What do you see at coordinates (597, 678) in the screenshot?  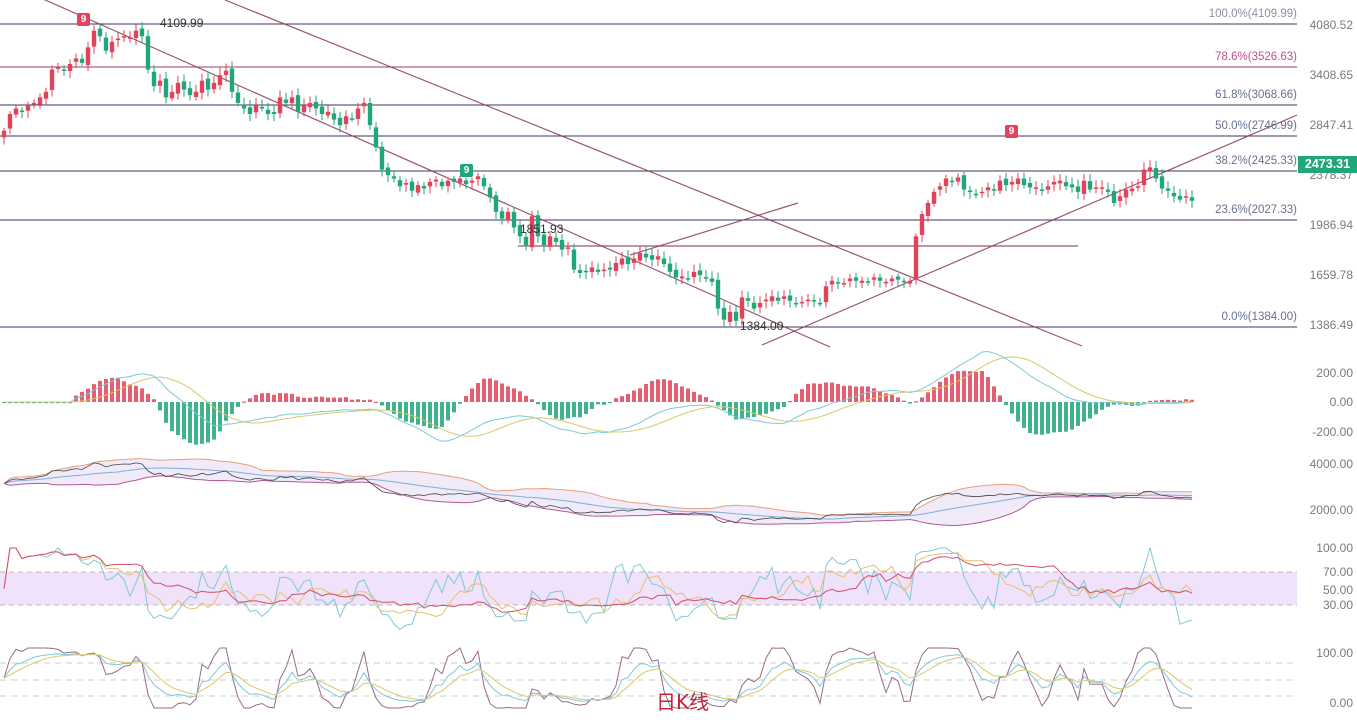 I see `kdj-j-line` at bounding box center [597, 678].